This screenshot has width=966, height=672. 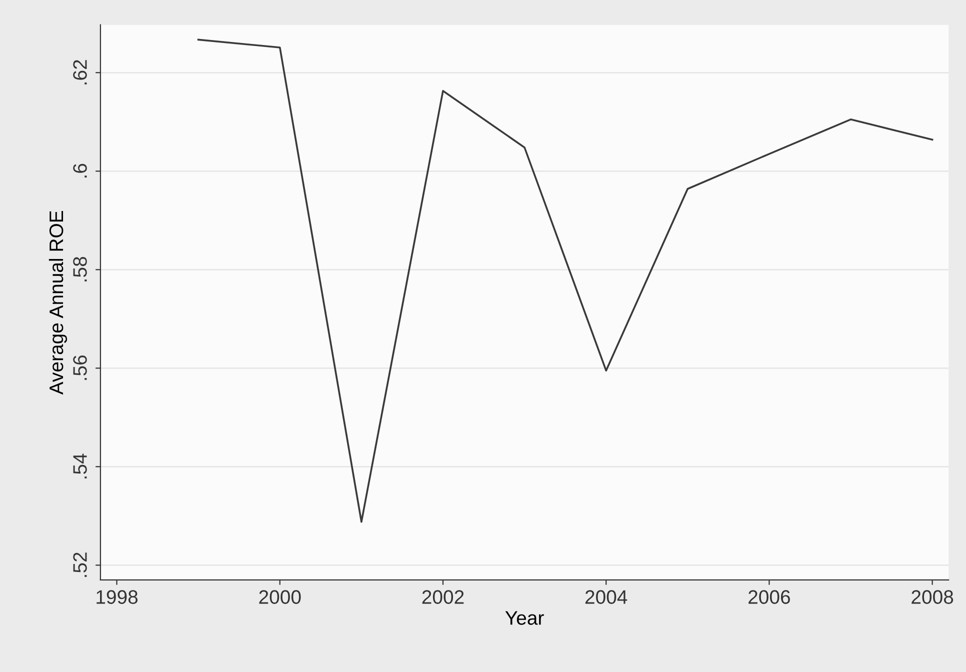 I want to click on y-tick-label: .56, so click(x=80, y=367).